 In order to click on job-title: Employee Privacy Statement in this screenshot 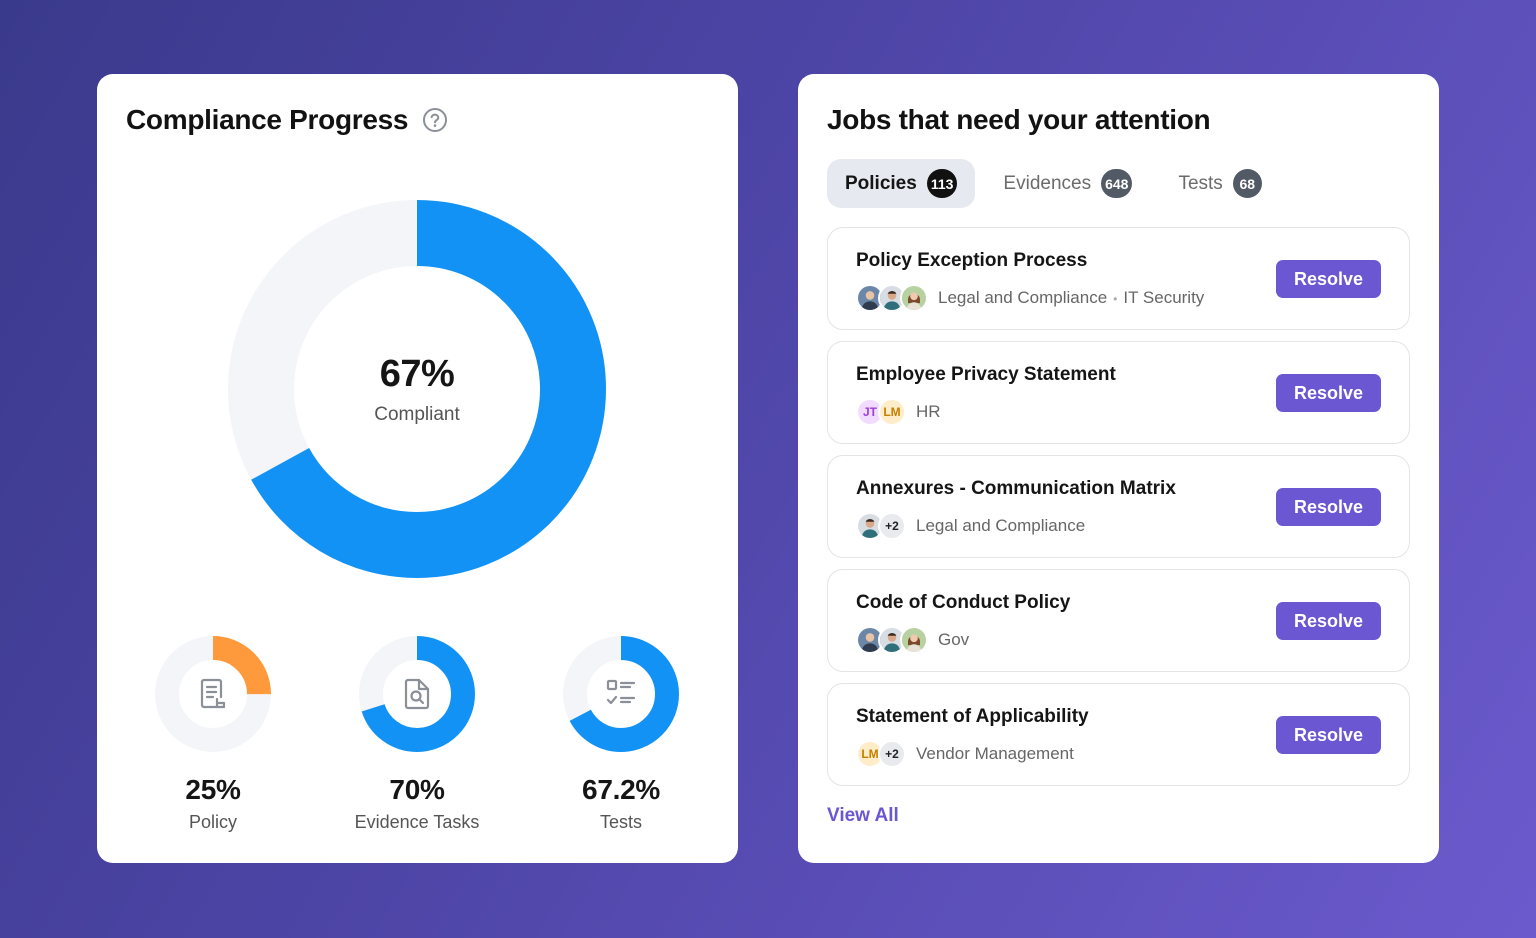, I will do `click(986, 374)`.